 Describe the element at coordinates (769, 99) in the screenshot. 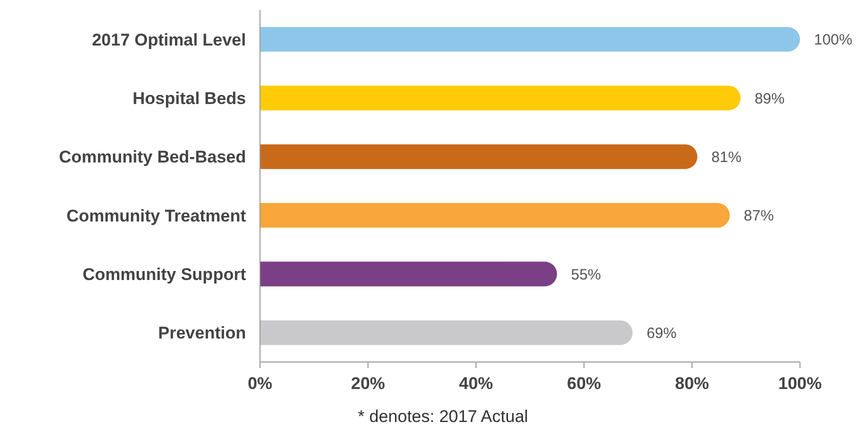

I see `data-label: 89%` at that location.